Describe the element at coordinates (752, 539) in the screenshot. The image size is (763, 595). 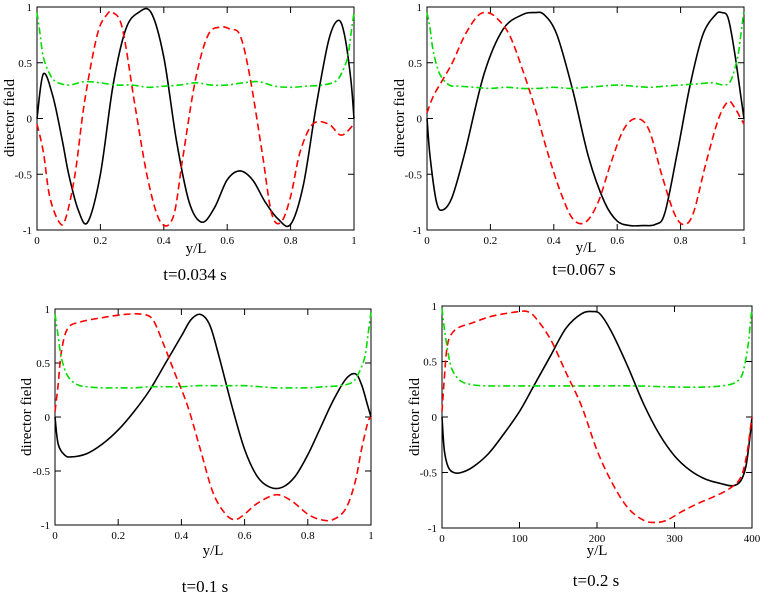
I see `x-tick-label: 400` at that location.